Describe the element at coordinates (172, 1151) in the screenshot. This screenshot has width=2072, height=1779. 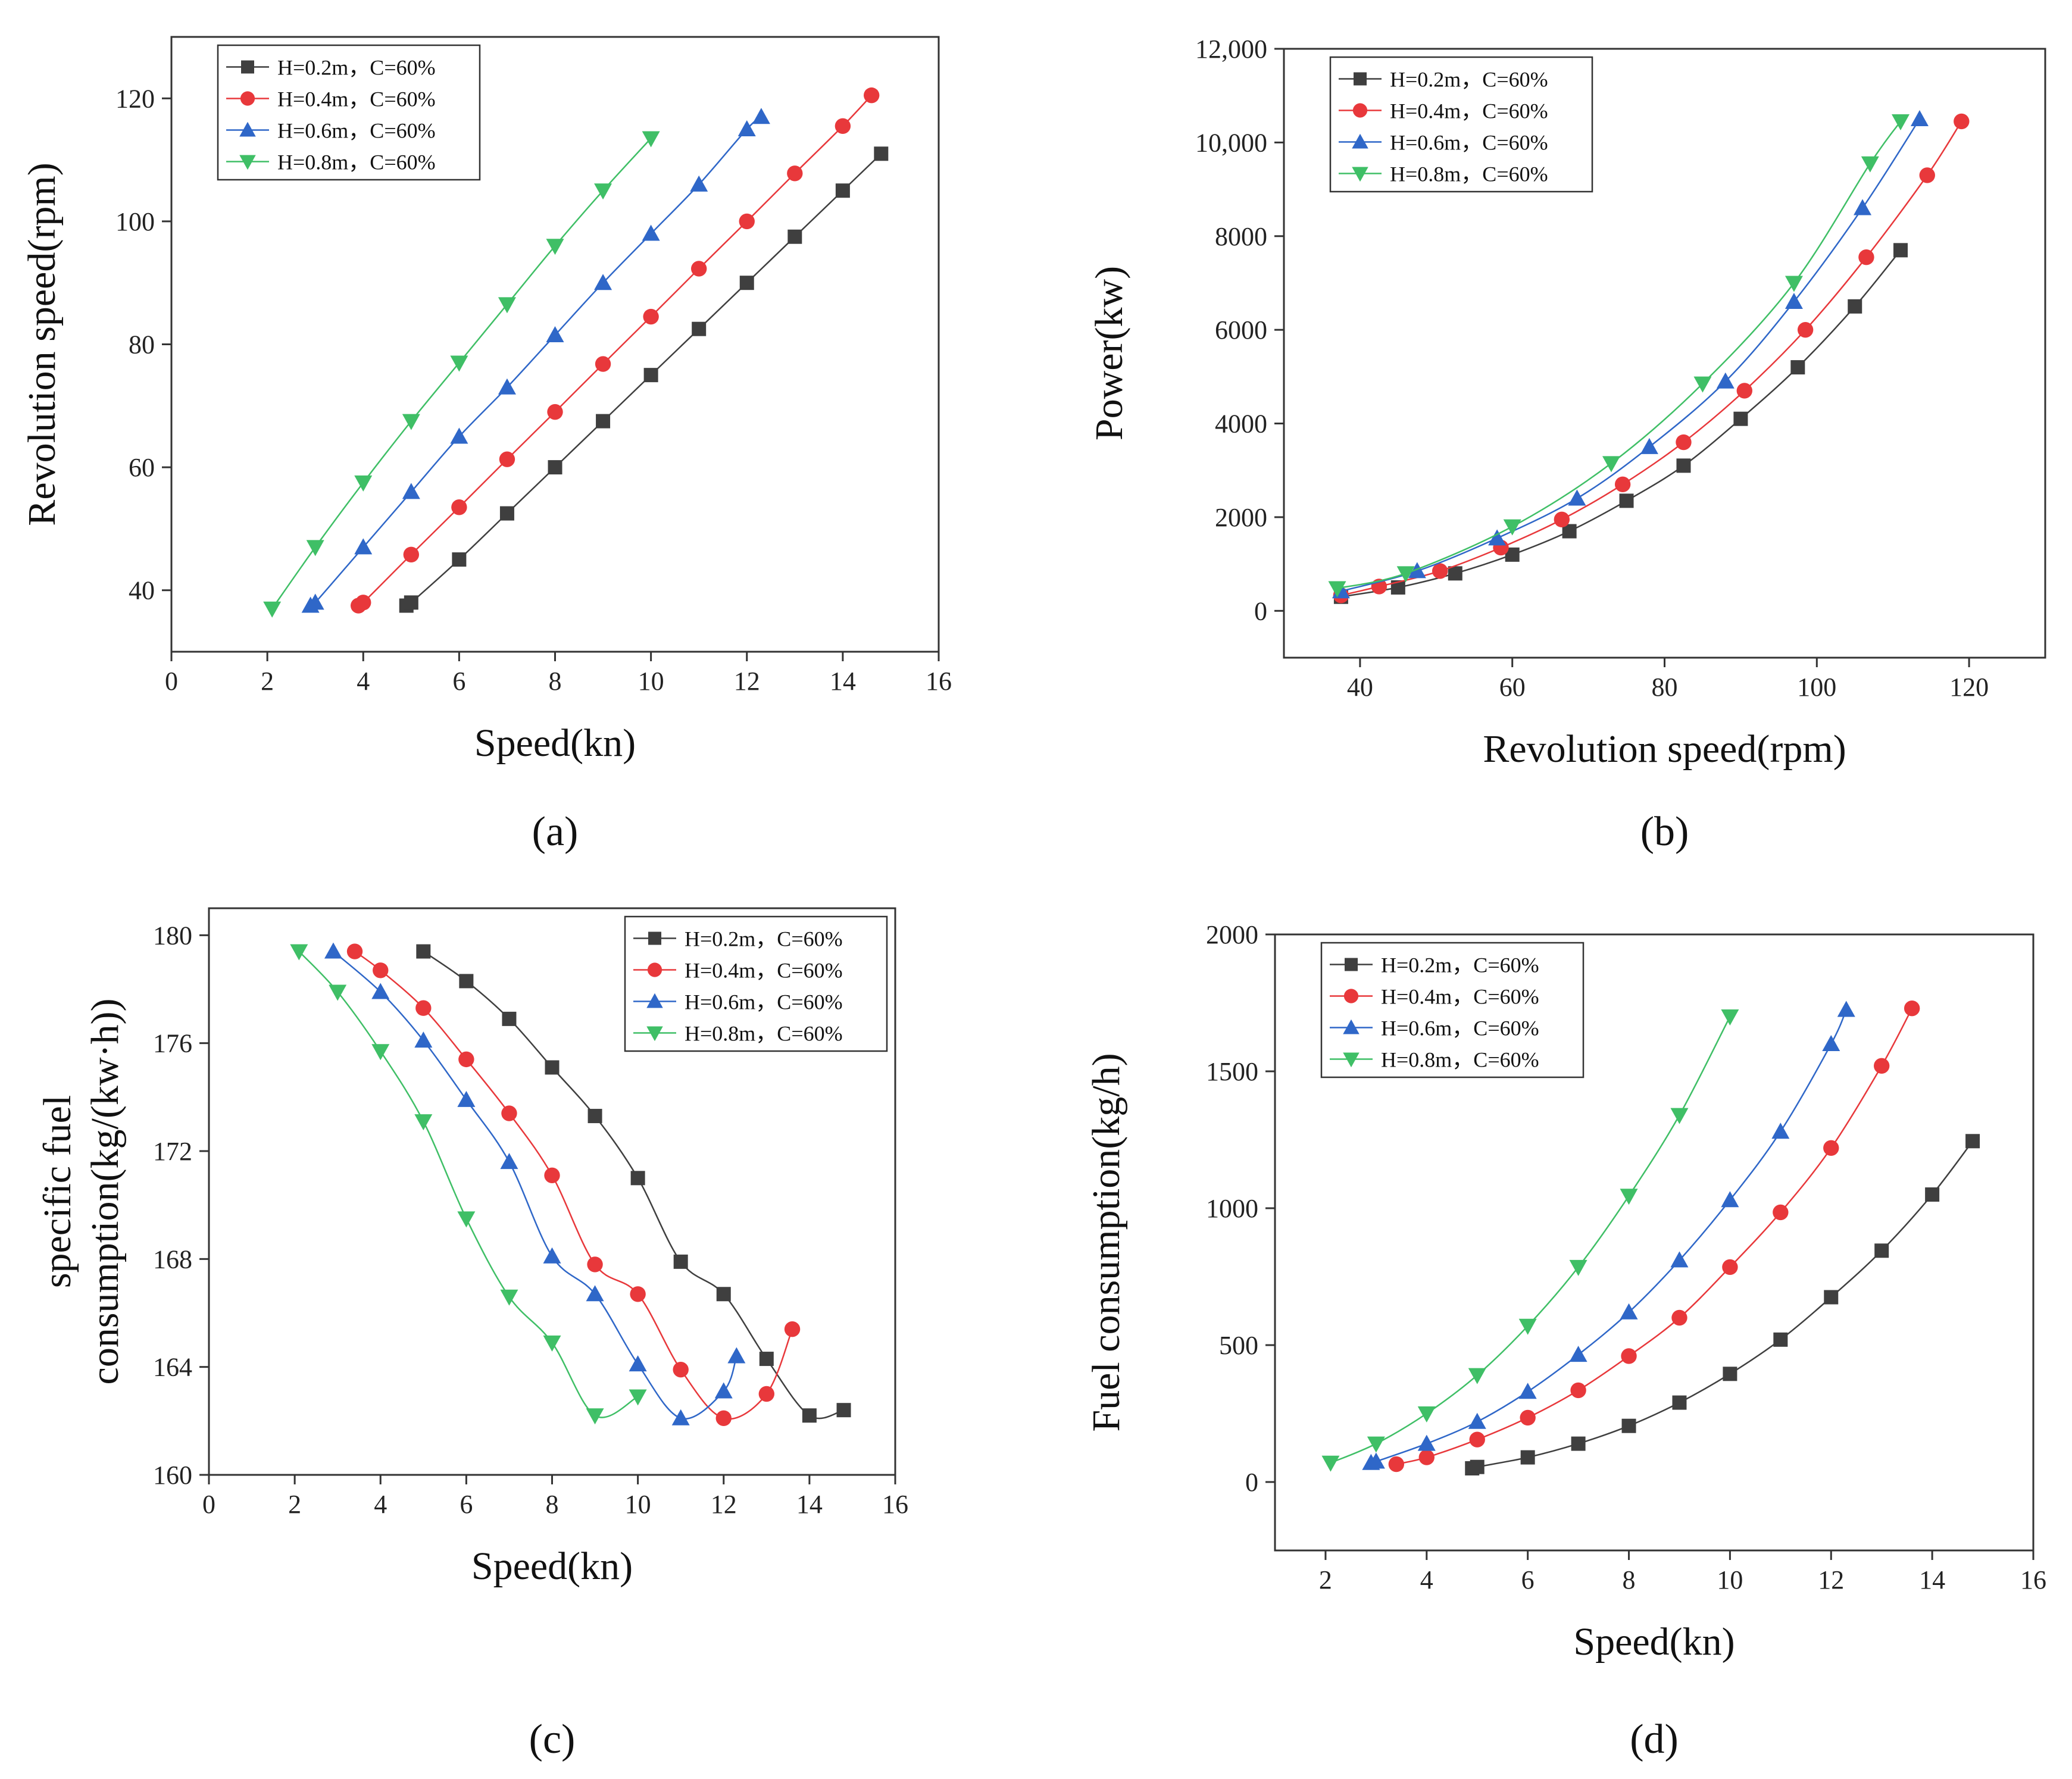
I see `y-tick-label: 172` at that location.